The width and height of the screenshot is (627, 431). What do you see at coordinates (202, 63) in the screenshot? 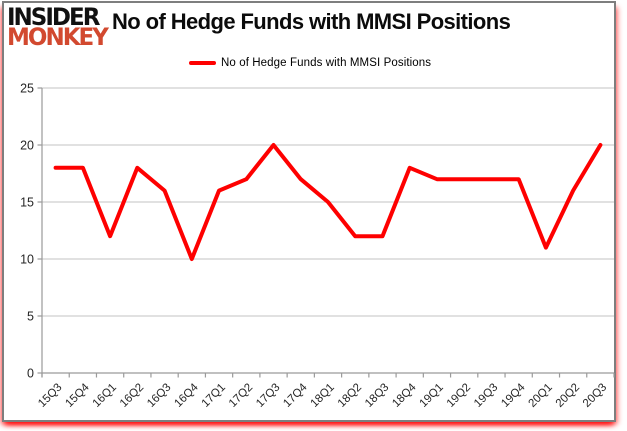
I see `legend-line-marker-icon` at bounding box center [202, 63].